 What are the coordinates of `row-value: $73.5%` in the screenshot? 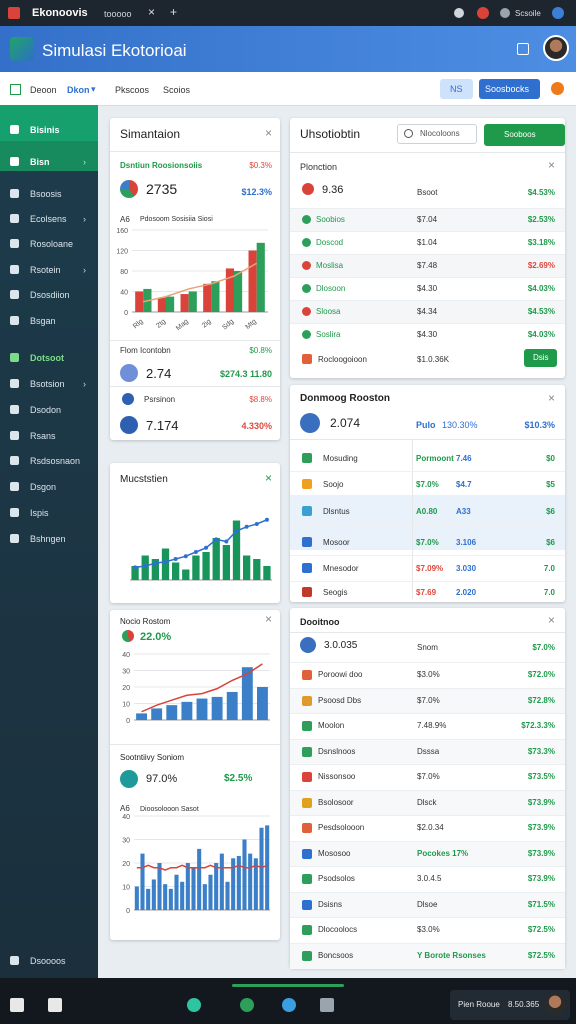 It's located at (541, 776).